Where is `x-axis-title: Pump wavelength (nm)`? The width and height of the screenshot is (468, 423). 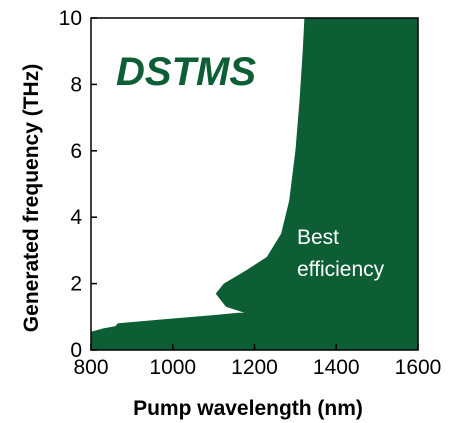 x-axis-title: Pump wavelength (nm) is located at coordinates (248, 408).